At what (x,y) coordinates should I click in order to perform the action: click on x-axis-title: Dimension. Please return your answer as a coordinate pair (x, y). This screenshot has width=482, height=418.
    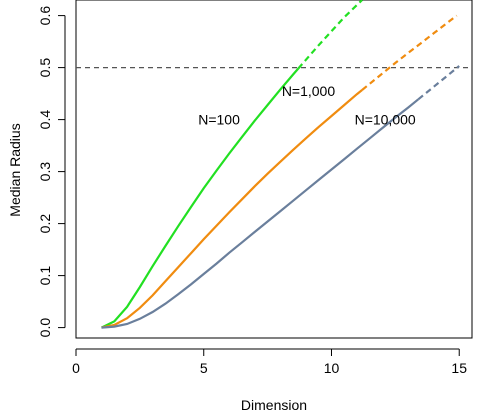
    Looking at the image, I should click on (274, 405).